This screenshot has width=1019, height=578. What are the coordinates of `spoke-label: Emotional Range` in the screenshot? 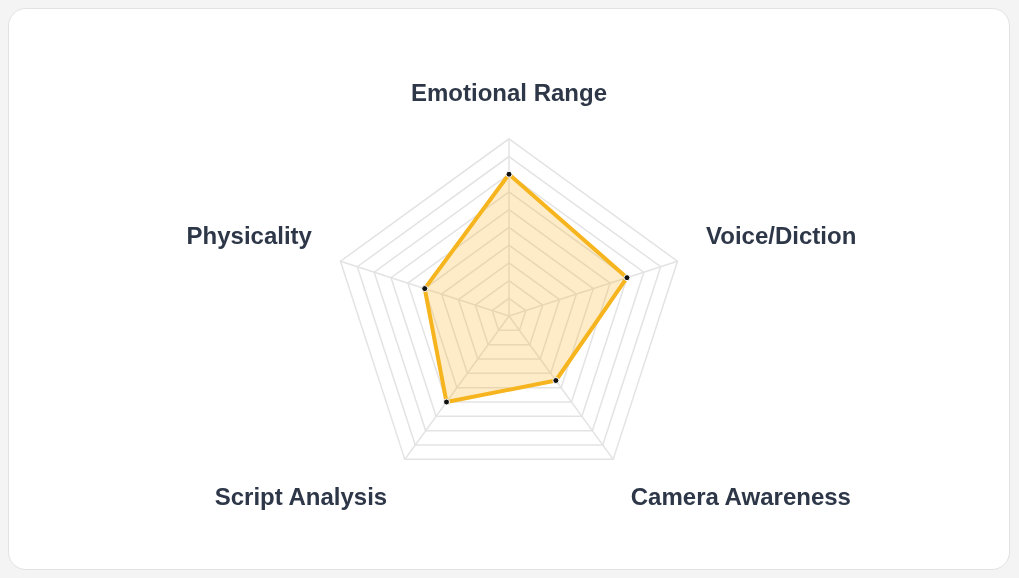 It's located at (509, 93).